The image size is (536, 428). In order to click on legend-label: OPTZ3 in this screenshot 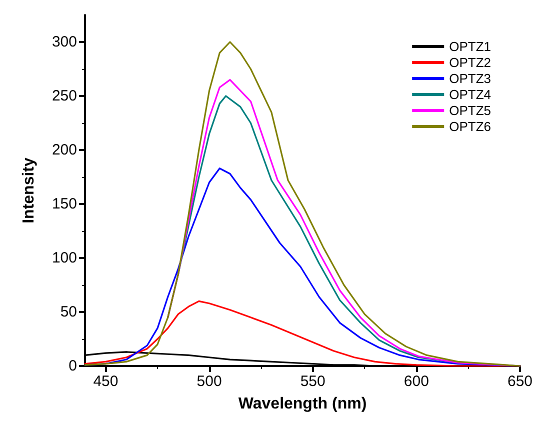, I will do `click(470, 78)`.